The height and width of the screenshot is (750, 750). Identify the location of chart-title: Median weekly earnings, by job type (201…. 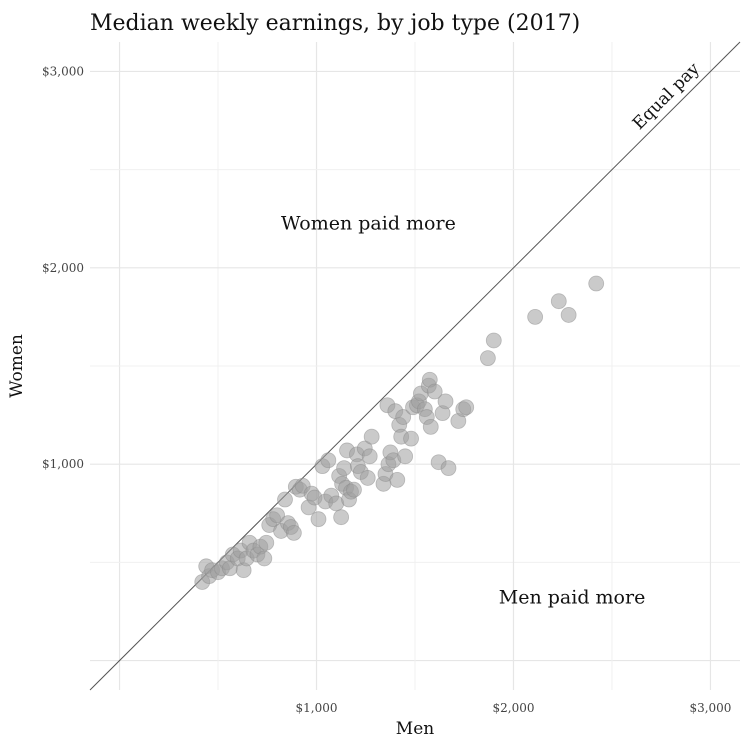
(335, 23).